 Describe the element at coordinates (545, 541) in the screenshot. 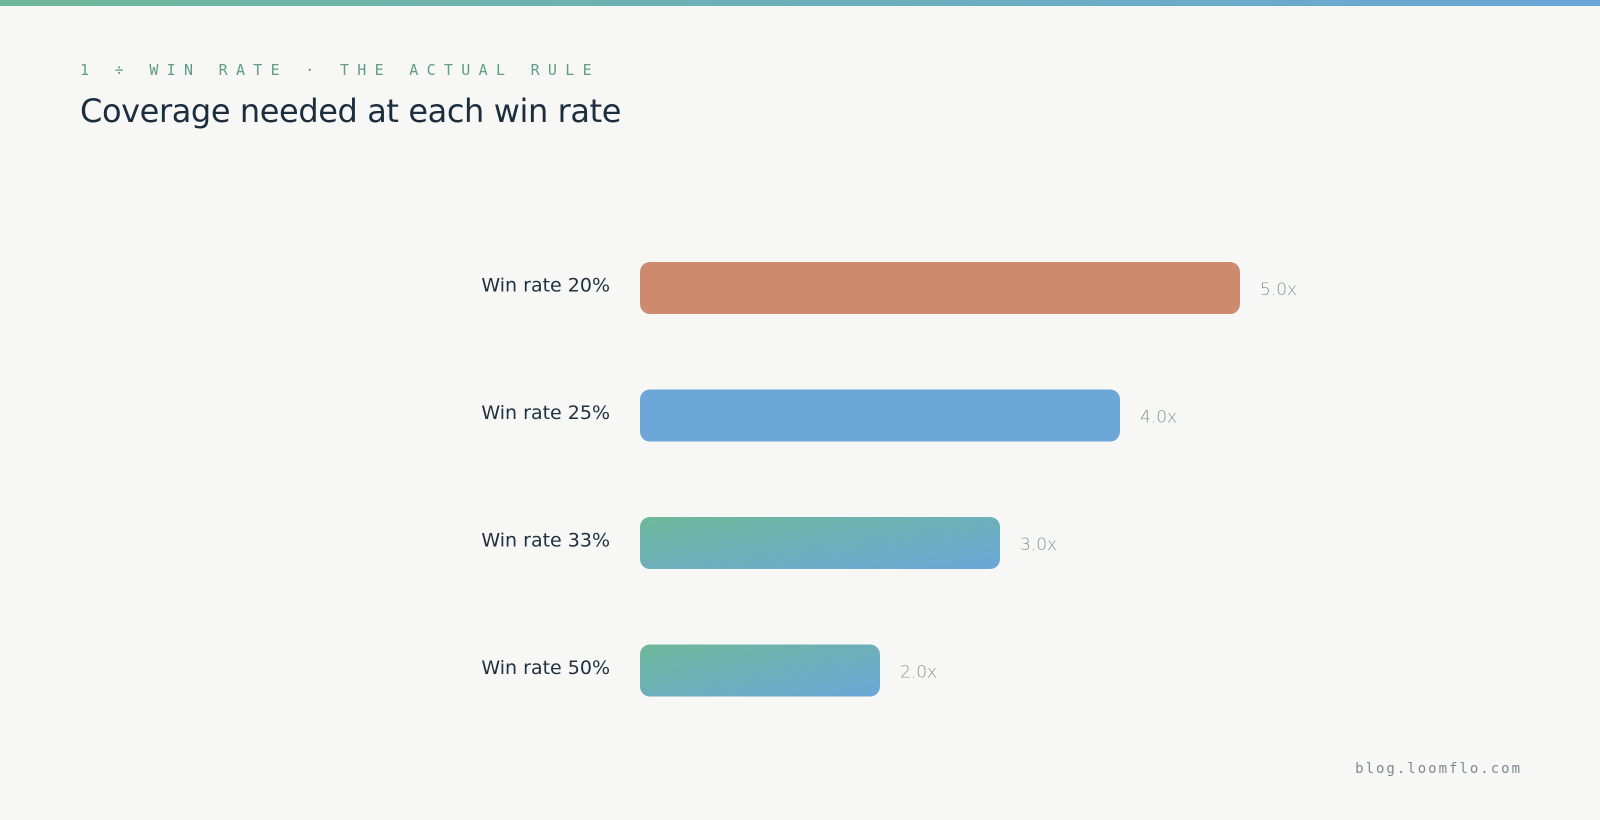

I see `category-label-3: Win rate 33%` at that location.